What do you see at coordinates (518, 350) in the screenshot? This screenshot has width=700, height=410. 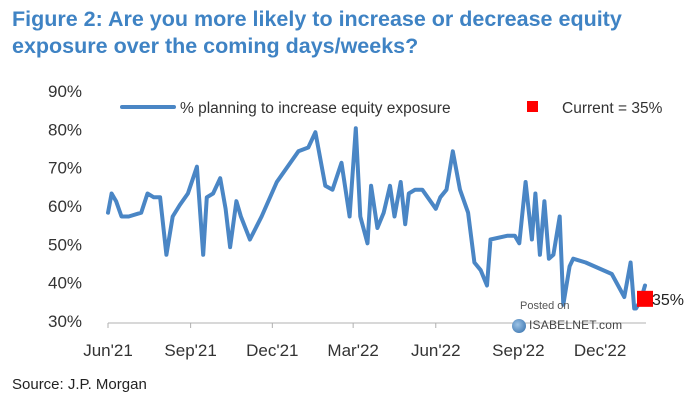 I see `x-tick-label: Sep'22` at bounding box center [518, 350].